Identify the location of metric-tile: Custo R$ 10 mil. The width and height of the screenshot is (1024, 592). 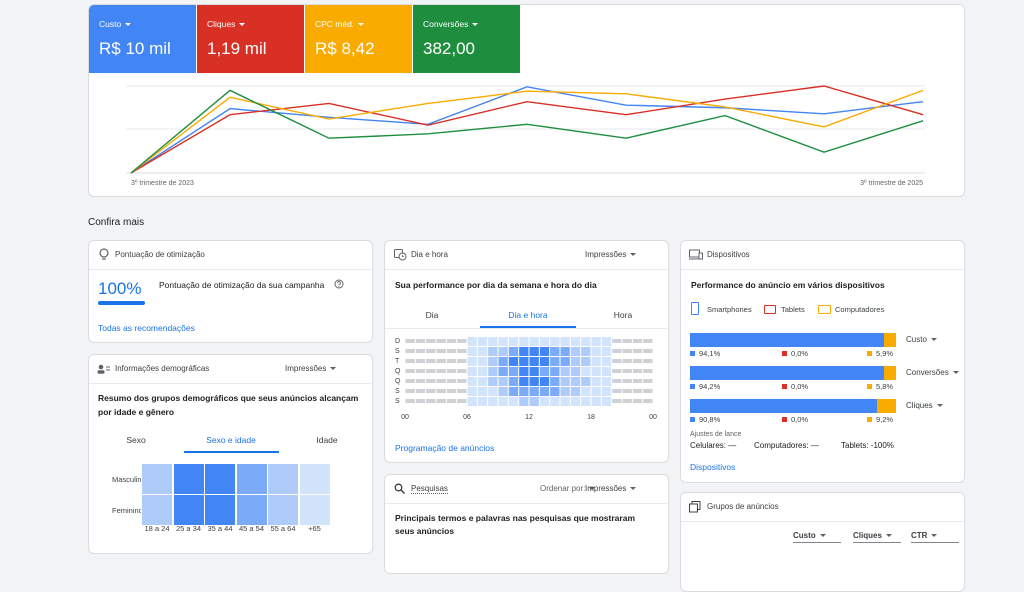
(142, 39).